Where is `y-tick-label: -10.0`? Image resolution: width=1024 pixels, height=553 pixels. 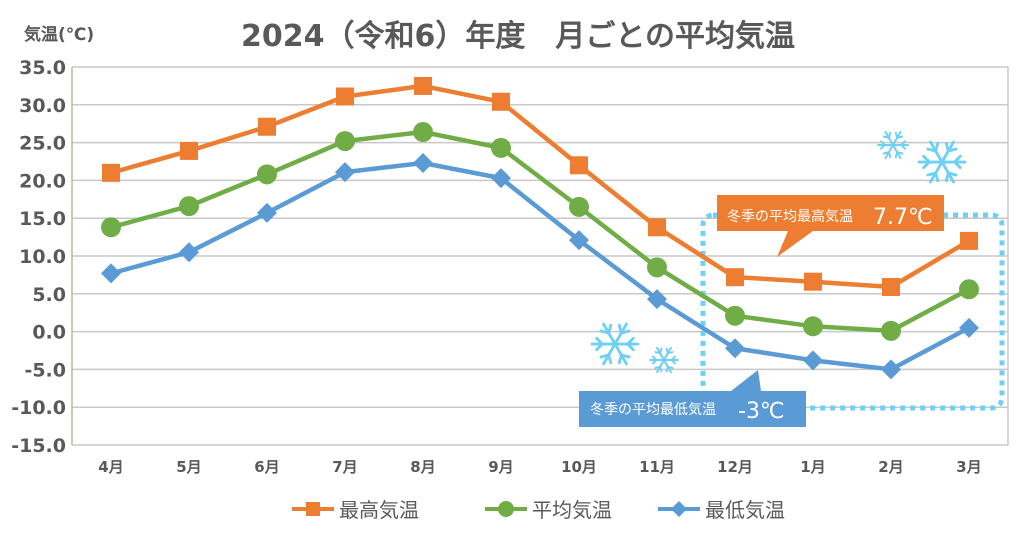 y-tick-label: -10.0 is located at coordinates (38, 408).